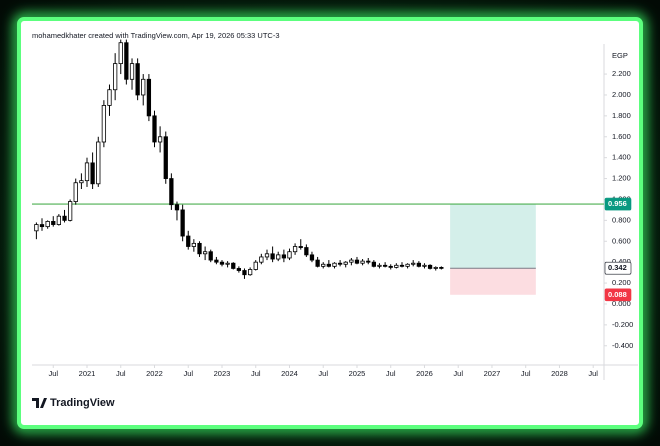  What do you see at coordinates (424, 373) in the screenshot?
I see `x-tick-label: 2026` at bounding box center [424, 373].